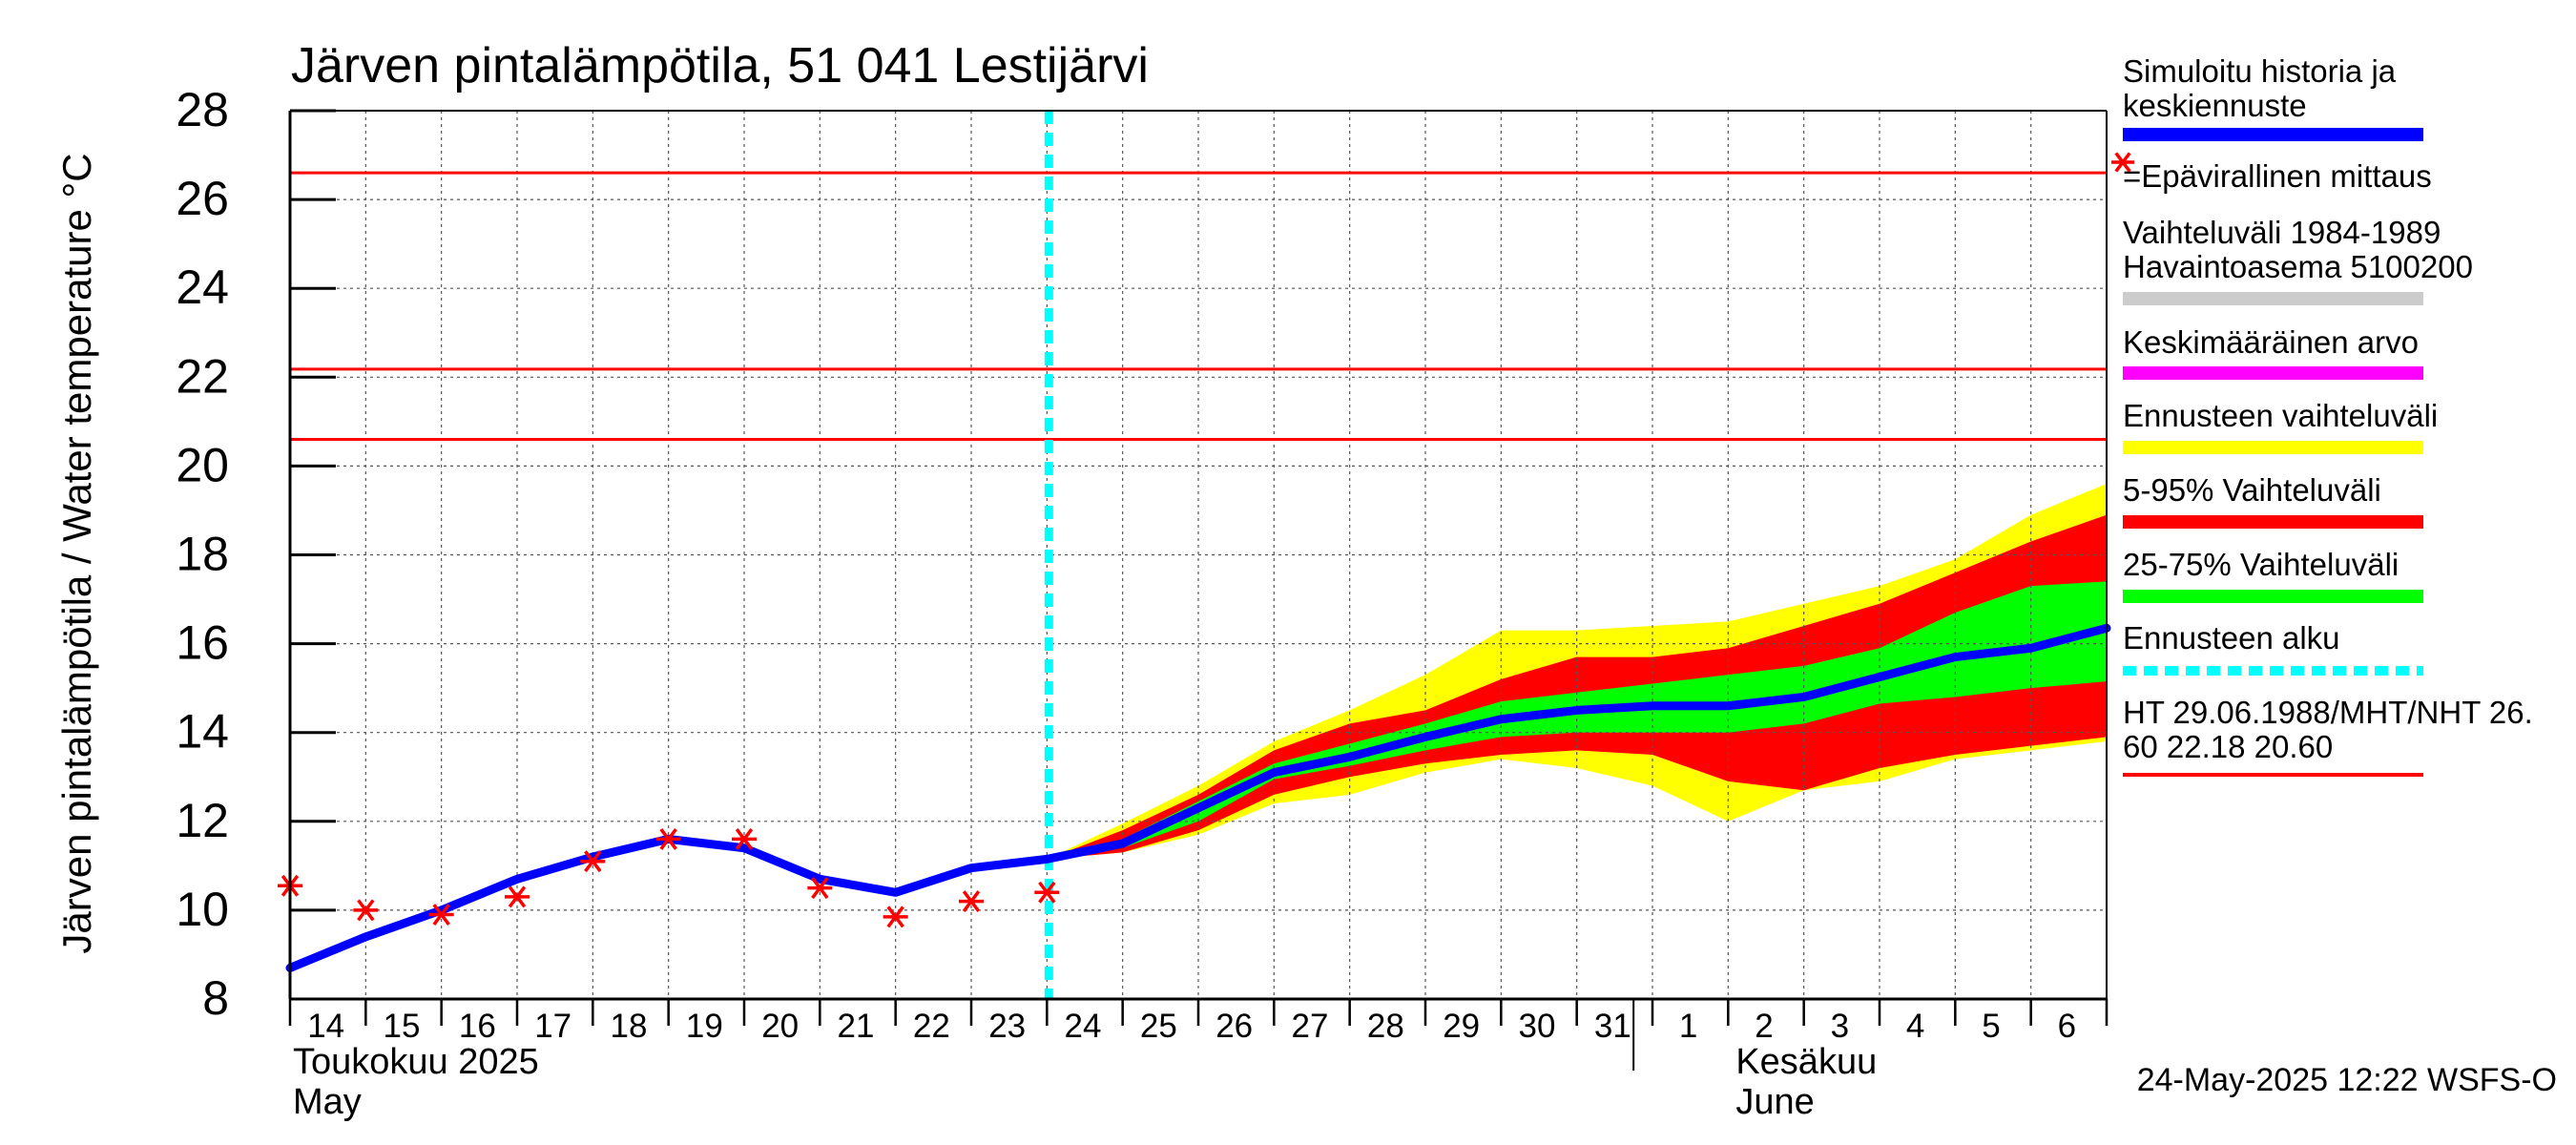 This screenshot has height=1145, width=2576. Describe the element at coordinates (202, 464) in the screenshot. I see `y-tick-label: 20` at that location.